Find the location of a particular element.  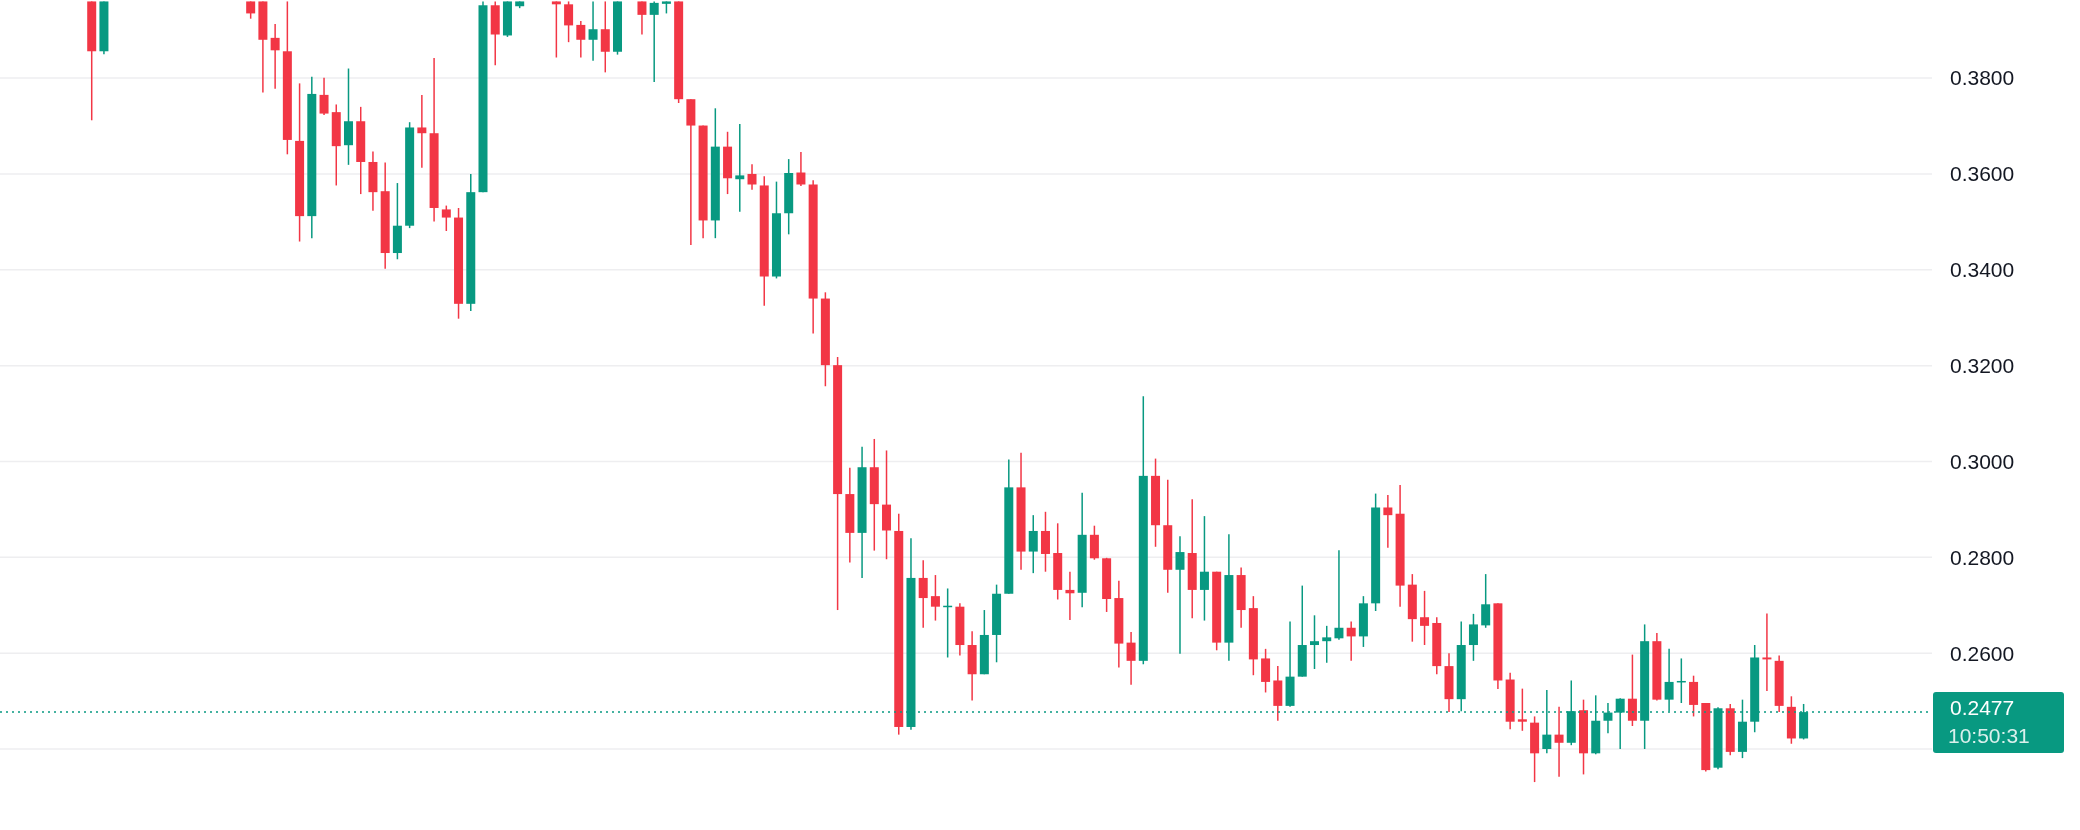

y-tick-label: 0.3200 is located at coordinates (1982, 365).